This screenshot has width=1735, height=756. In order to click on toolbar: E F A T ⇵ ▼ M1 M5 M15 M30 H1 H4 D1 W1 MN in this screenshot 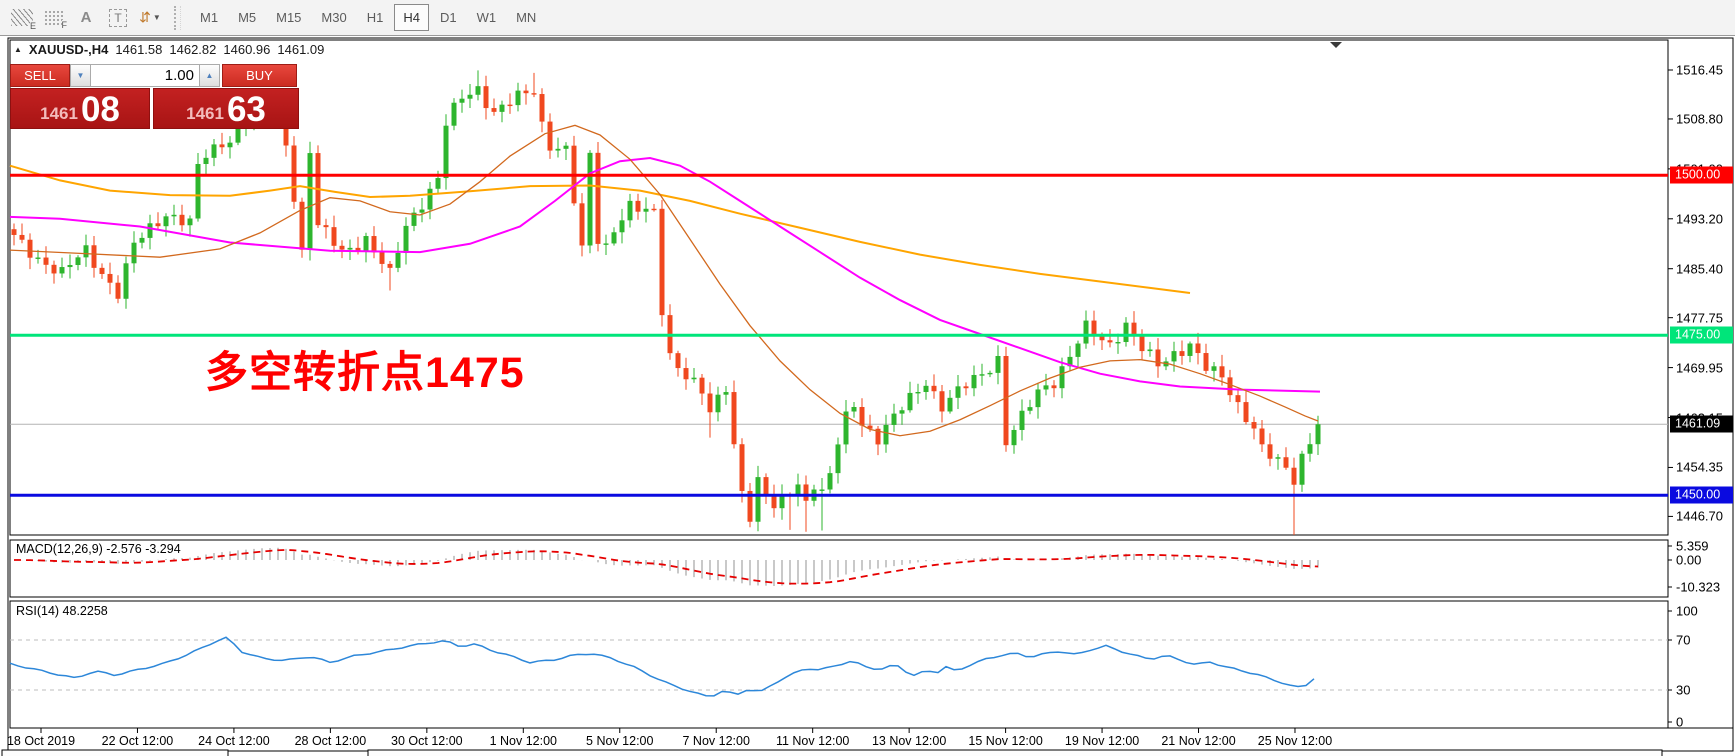, I will do `click(867, 18)`.